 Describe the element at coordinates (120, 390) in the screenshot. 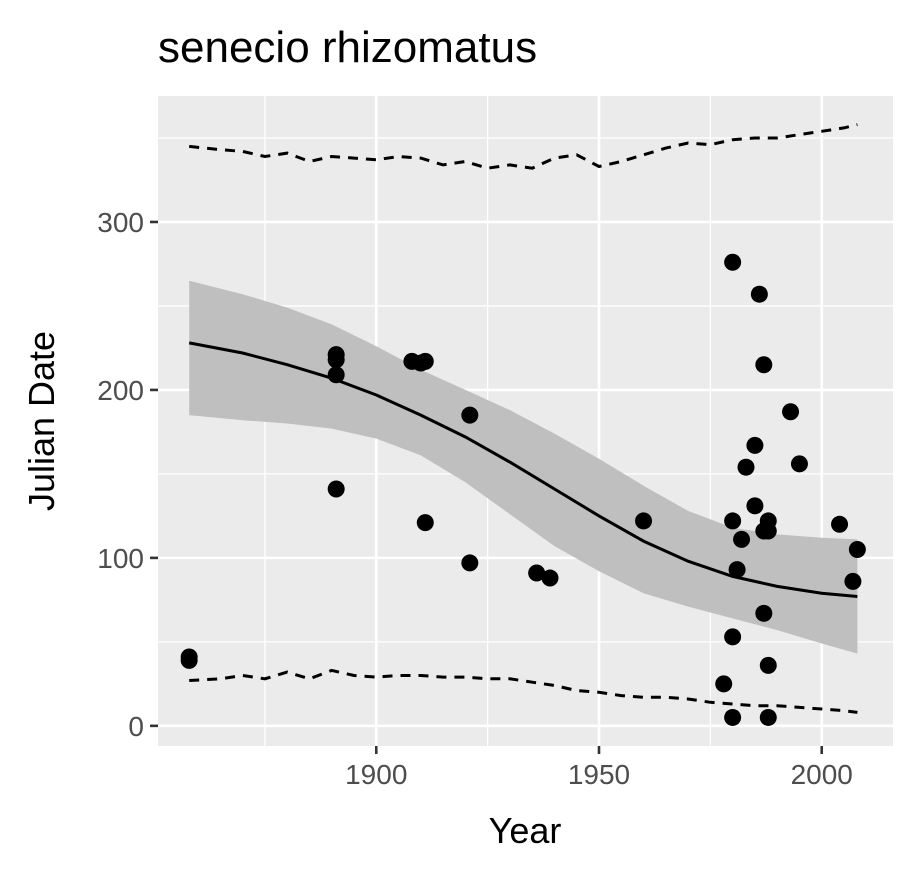

I see `y-tick-label: 200` at that location.